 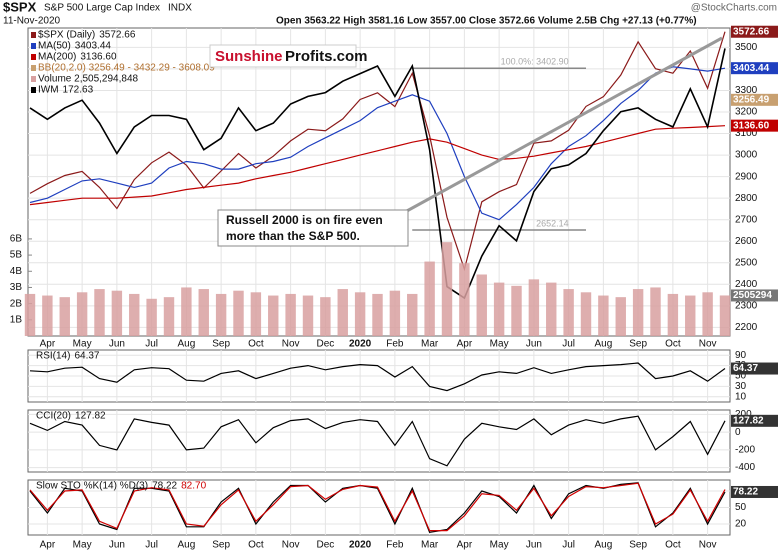 What do you see at coordinates (102, 8) in the screenshot?
I see `index-name: S&P 500 Large Cap Index` at bounding box center [102, 8].